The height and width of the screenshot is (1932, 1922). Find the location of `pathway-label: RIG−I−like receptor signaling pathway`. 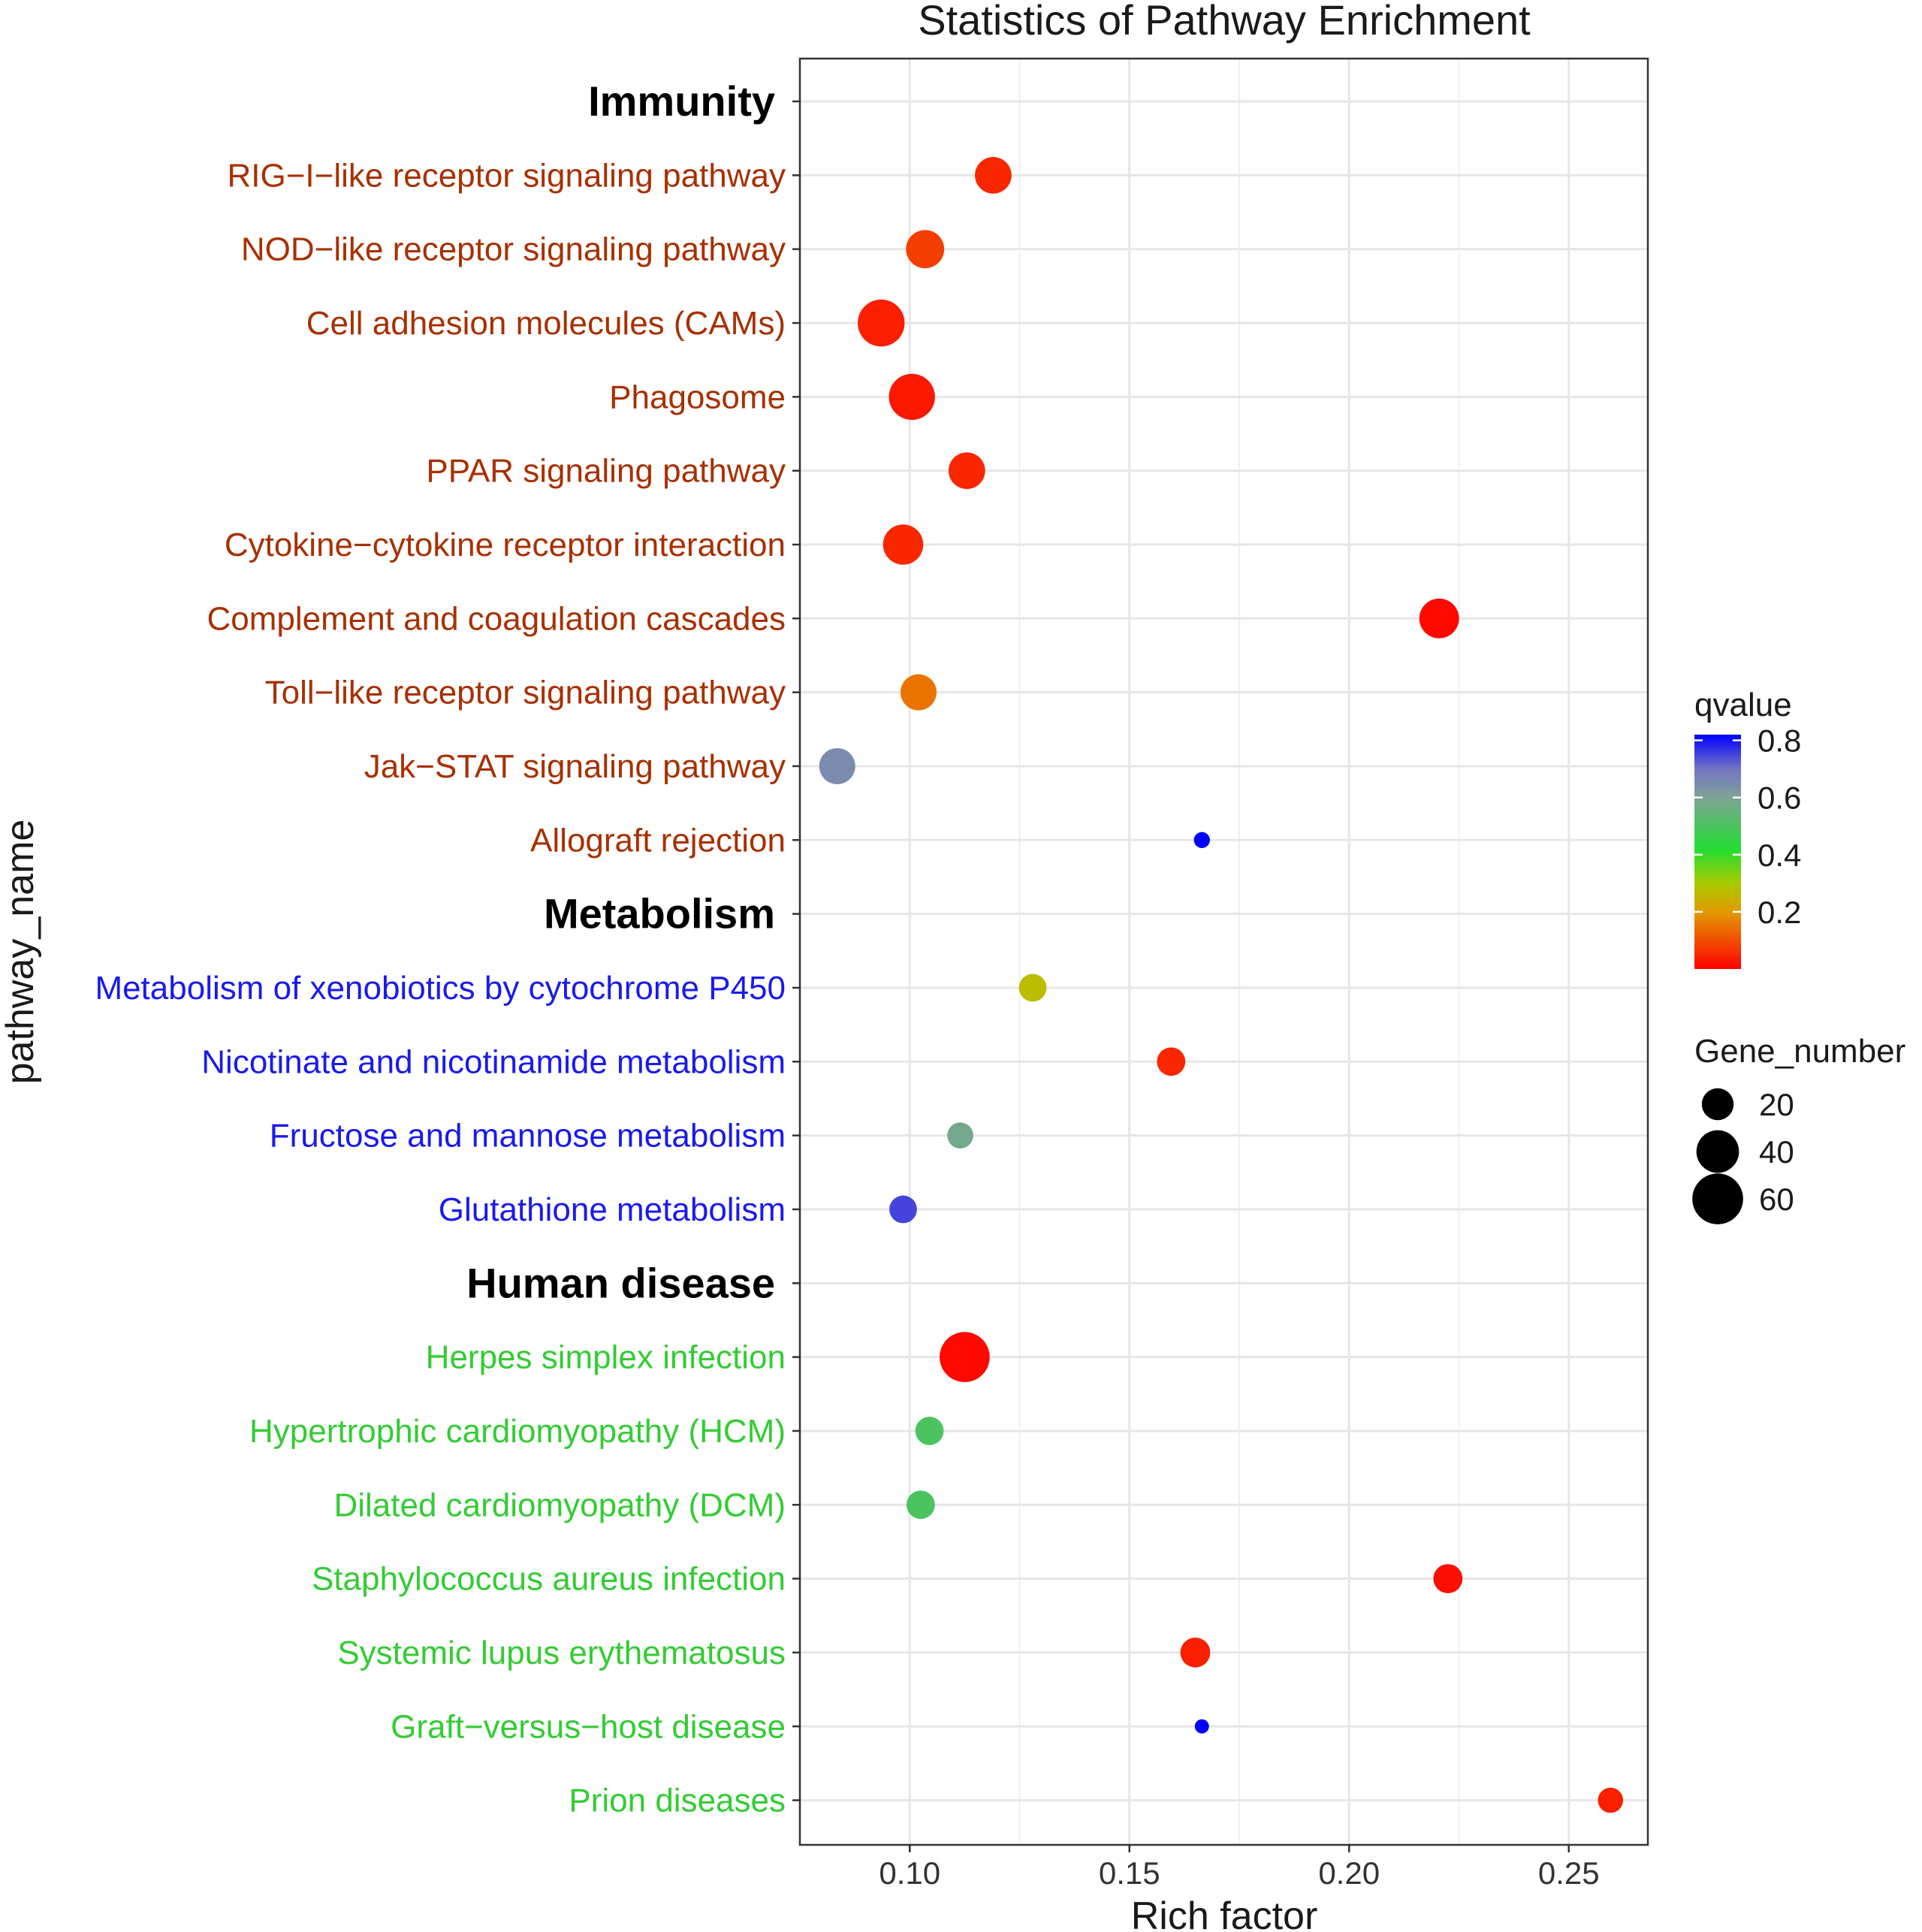

pathway-label: RIG−I−like receptor signaling pathway is located at coordinates (506, 175).